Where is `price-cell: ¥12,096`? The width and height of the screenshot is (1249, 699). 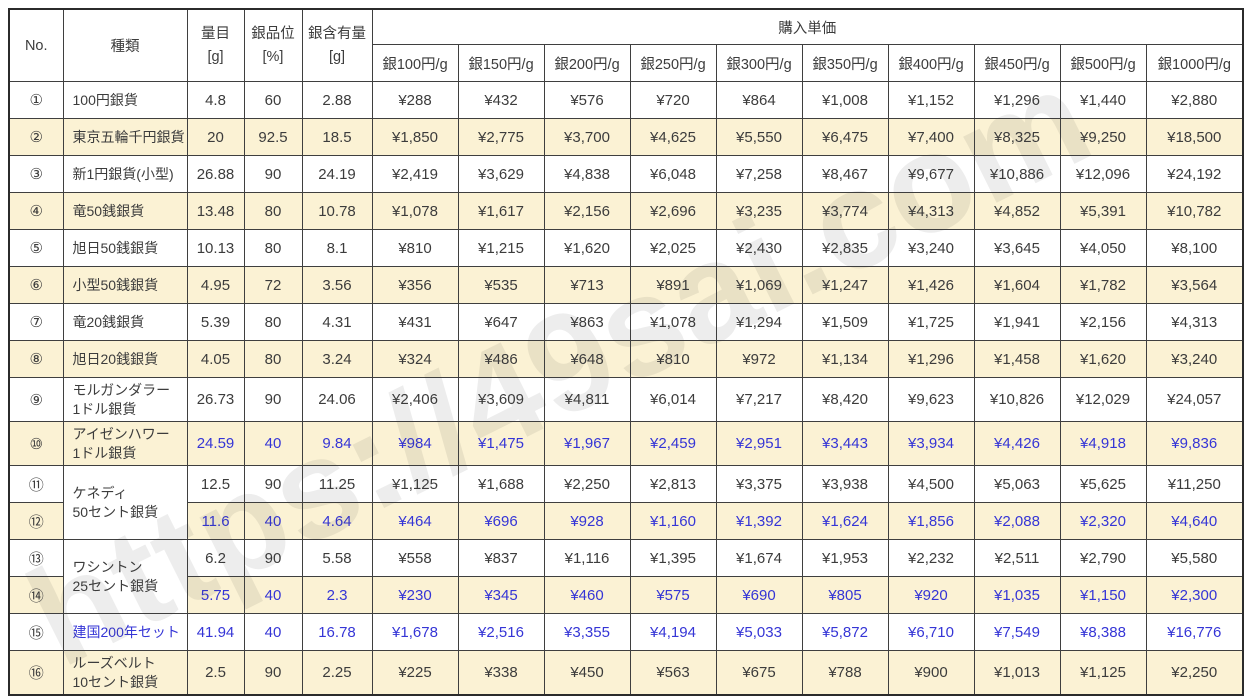
price-cell: ¥12,096 is located at coordinates (1103, 174).